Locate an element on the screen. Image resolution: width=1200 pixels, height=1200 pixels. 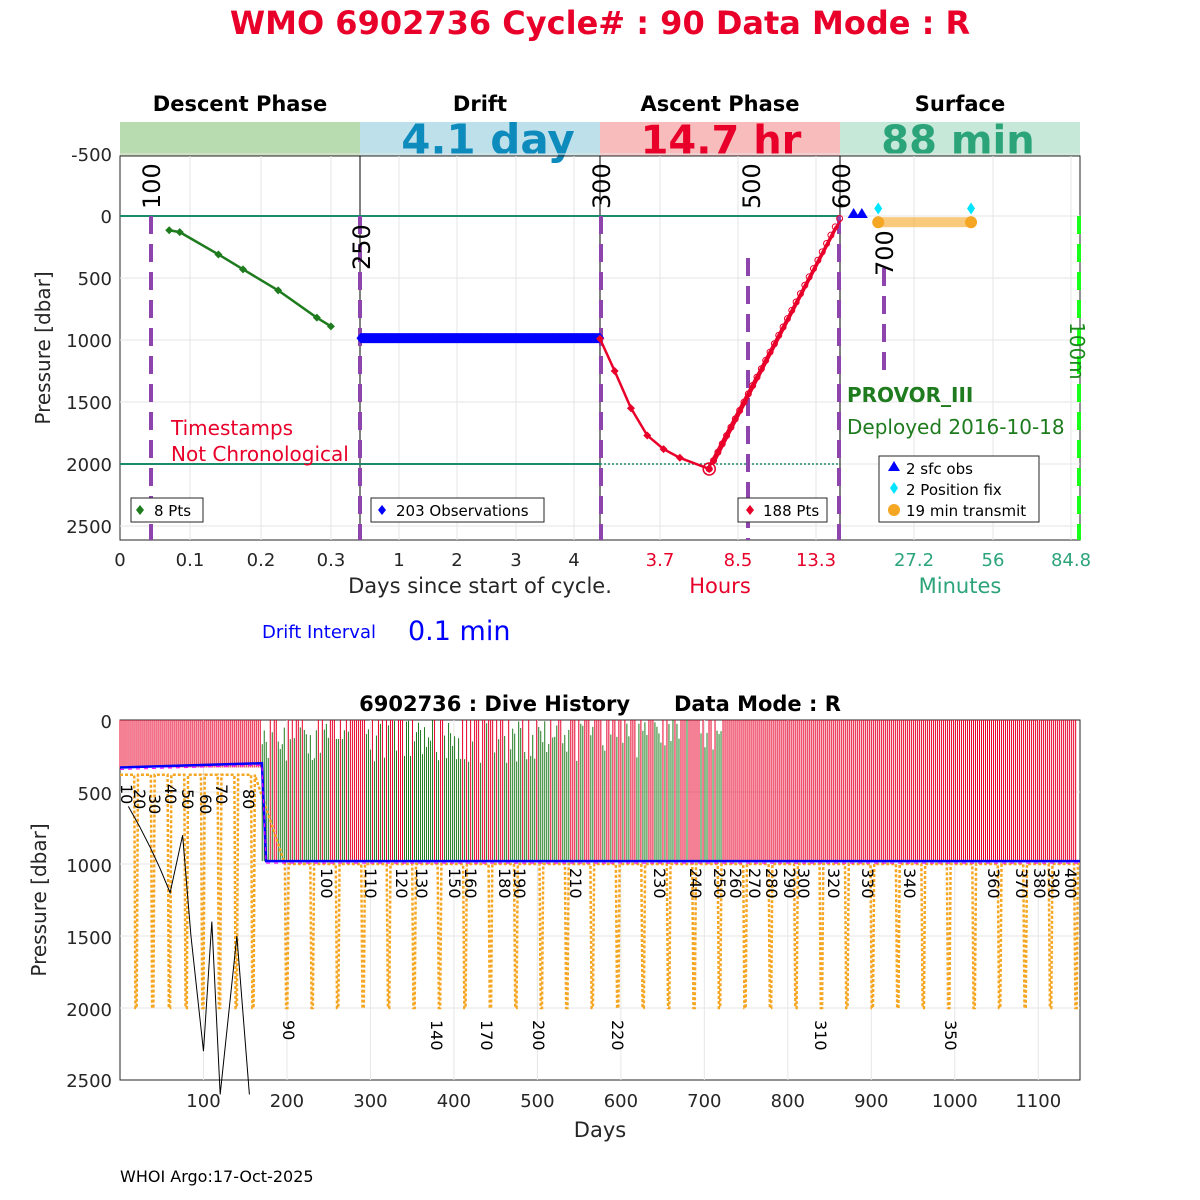
ascent-start-point is located at coordinates (709, 469).